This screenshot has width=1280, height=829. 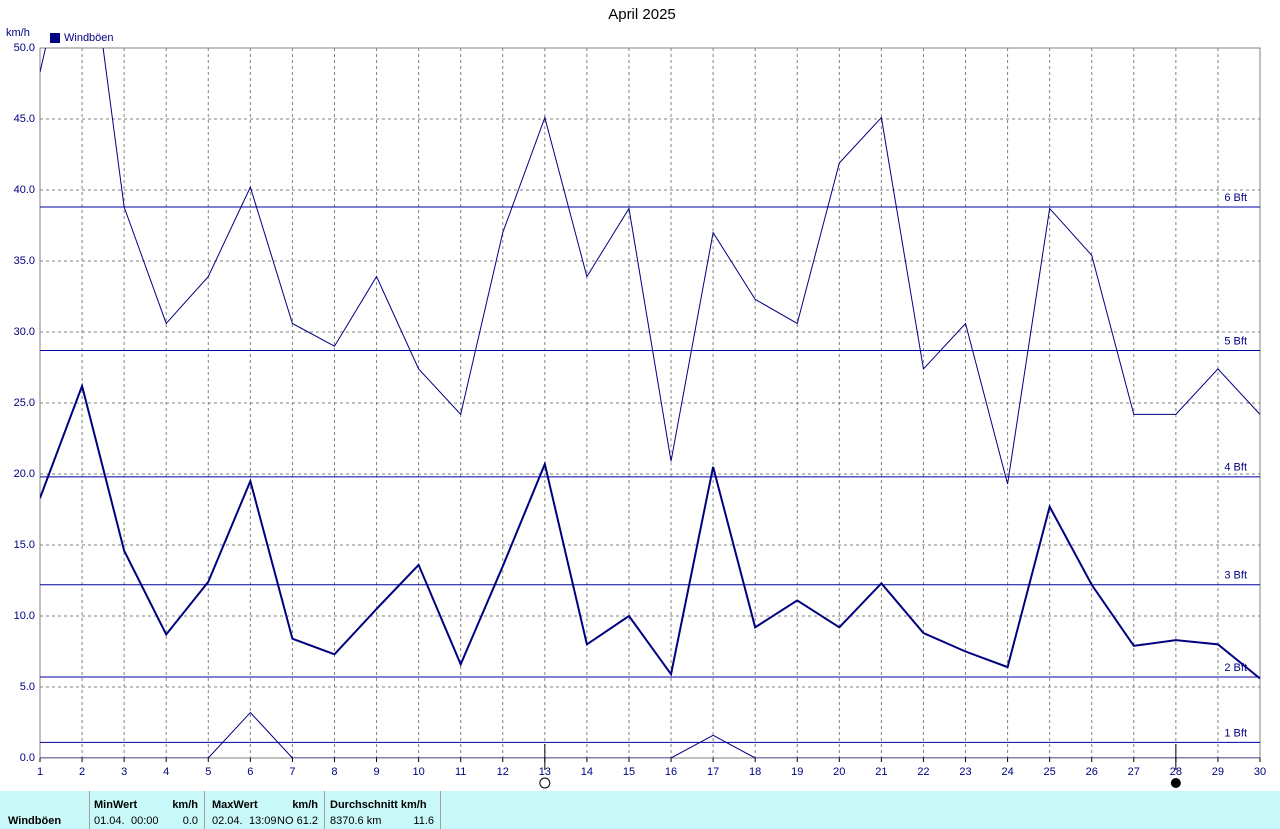 What do you see at coordinates (713, 772) in the screenshot?
I see `x-tick-label: 17` at bounding box center [713, 772].